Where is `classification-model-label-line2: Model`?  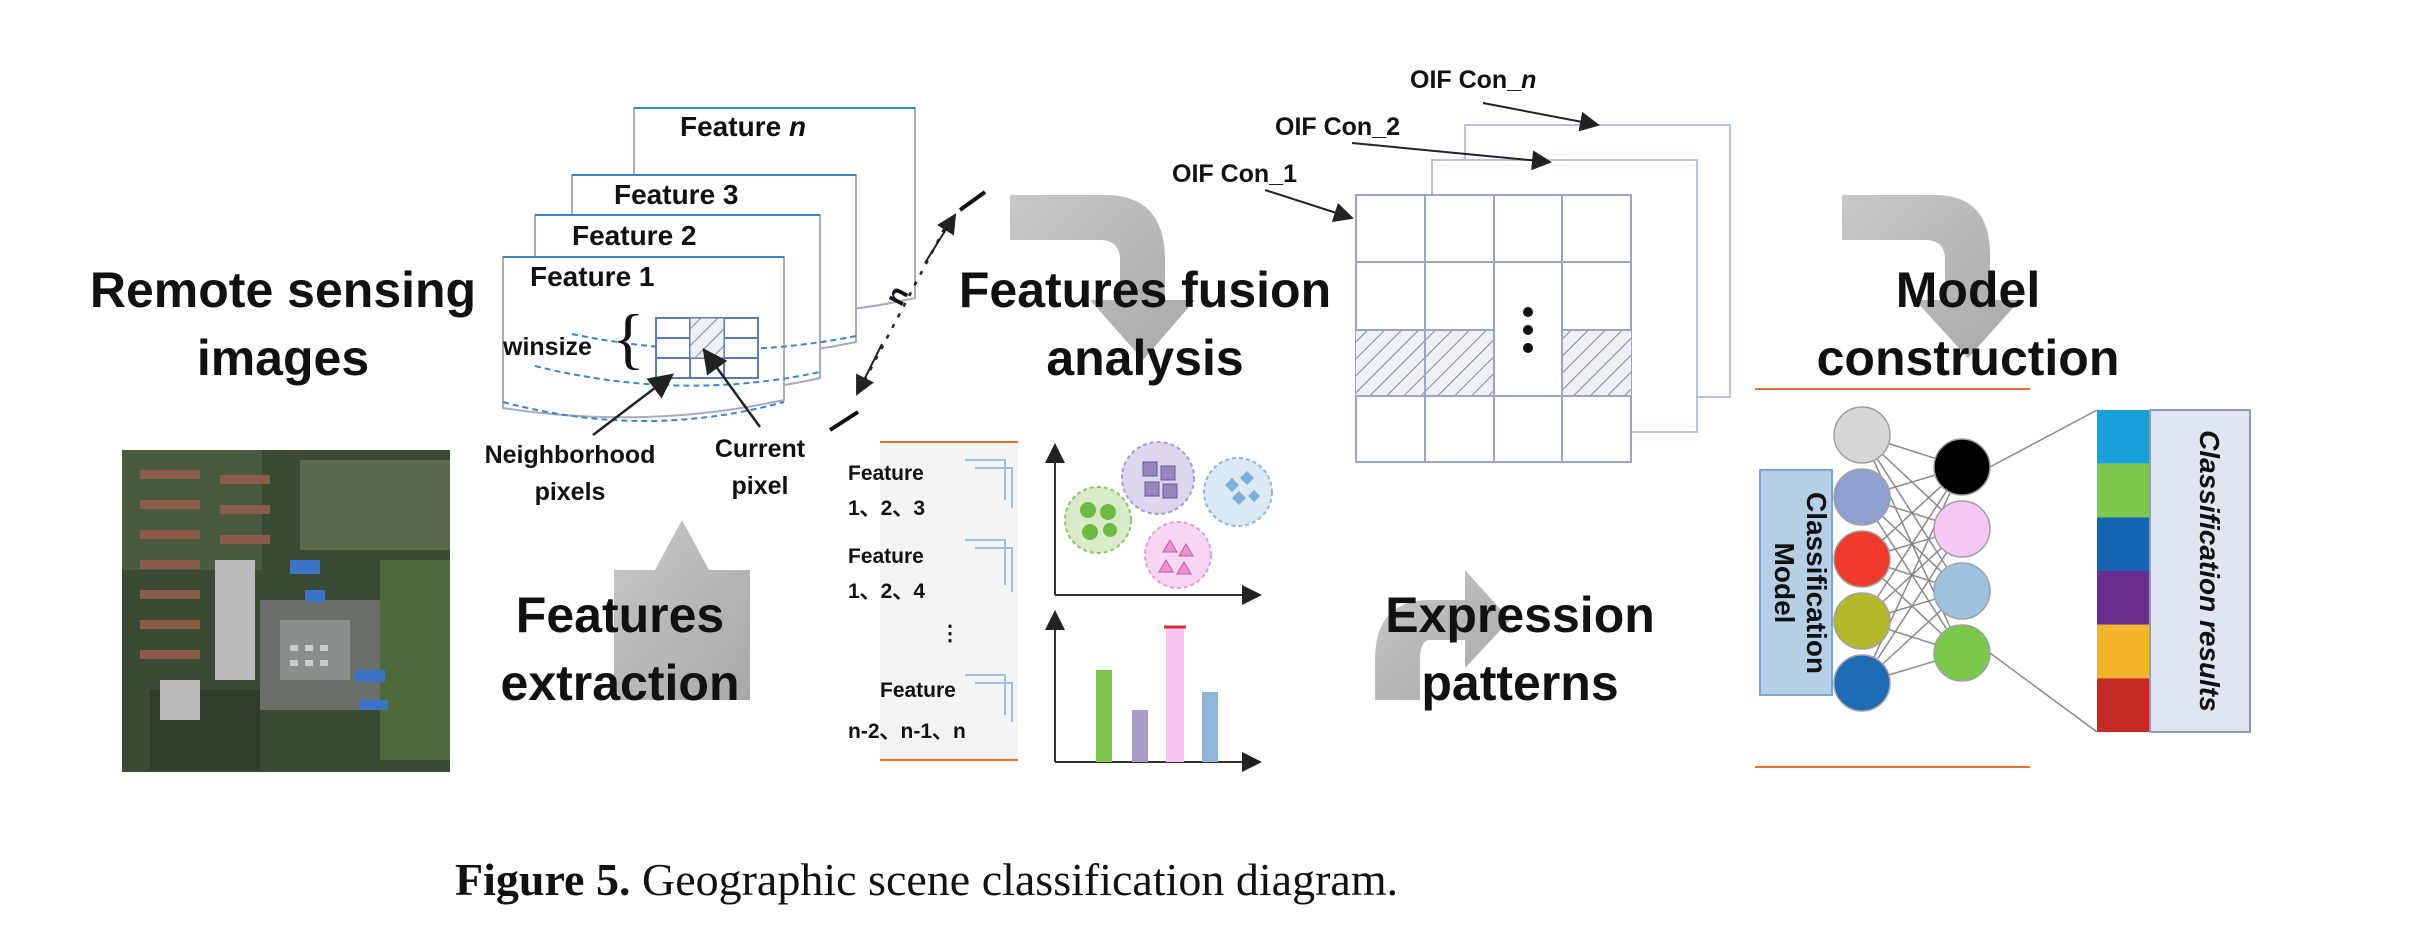 classification-model-label-line2: Model is located at coordinates (1784, 583).